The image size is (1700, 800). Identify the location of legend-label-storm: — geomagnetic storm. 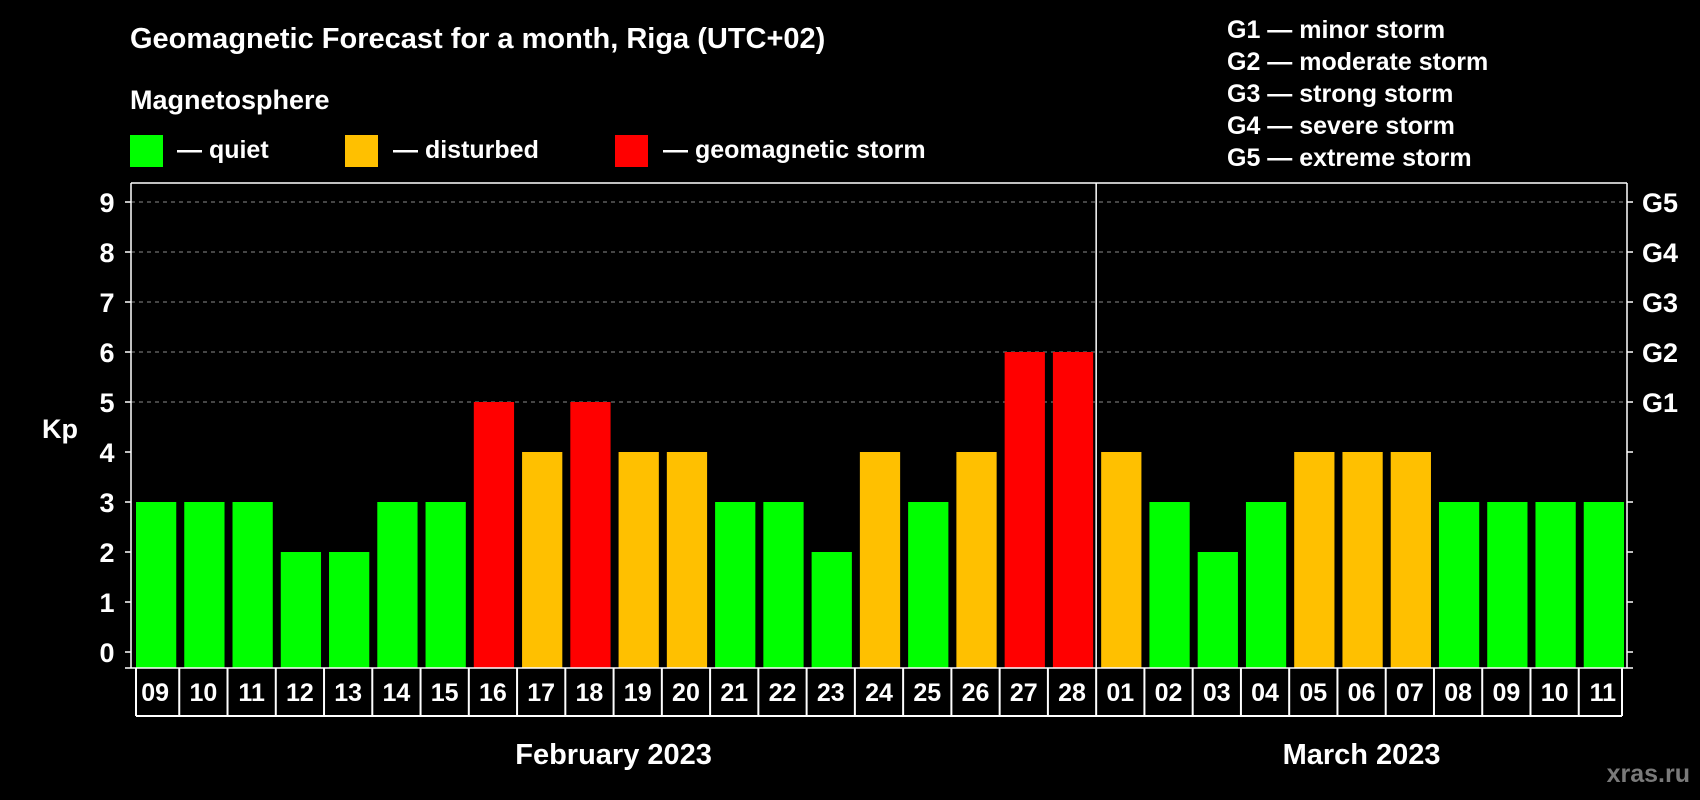
(794, 150).